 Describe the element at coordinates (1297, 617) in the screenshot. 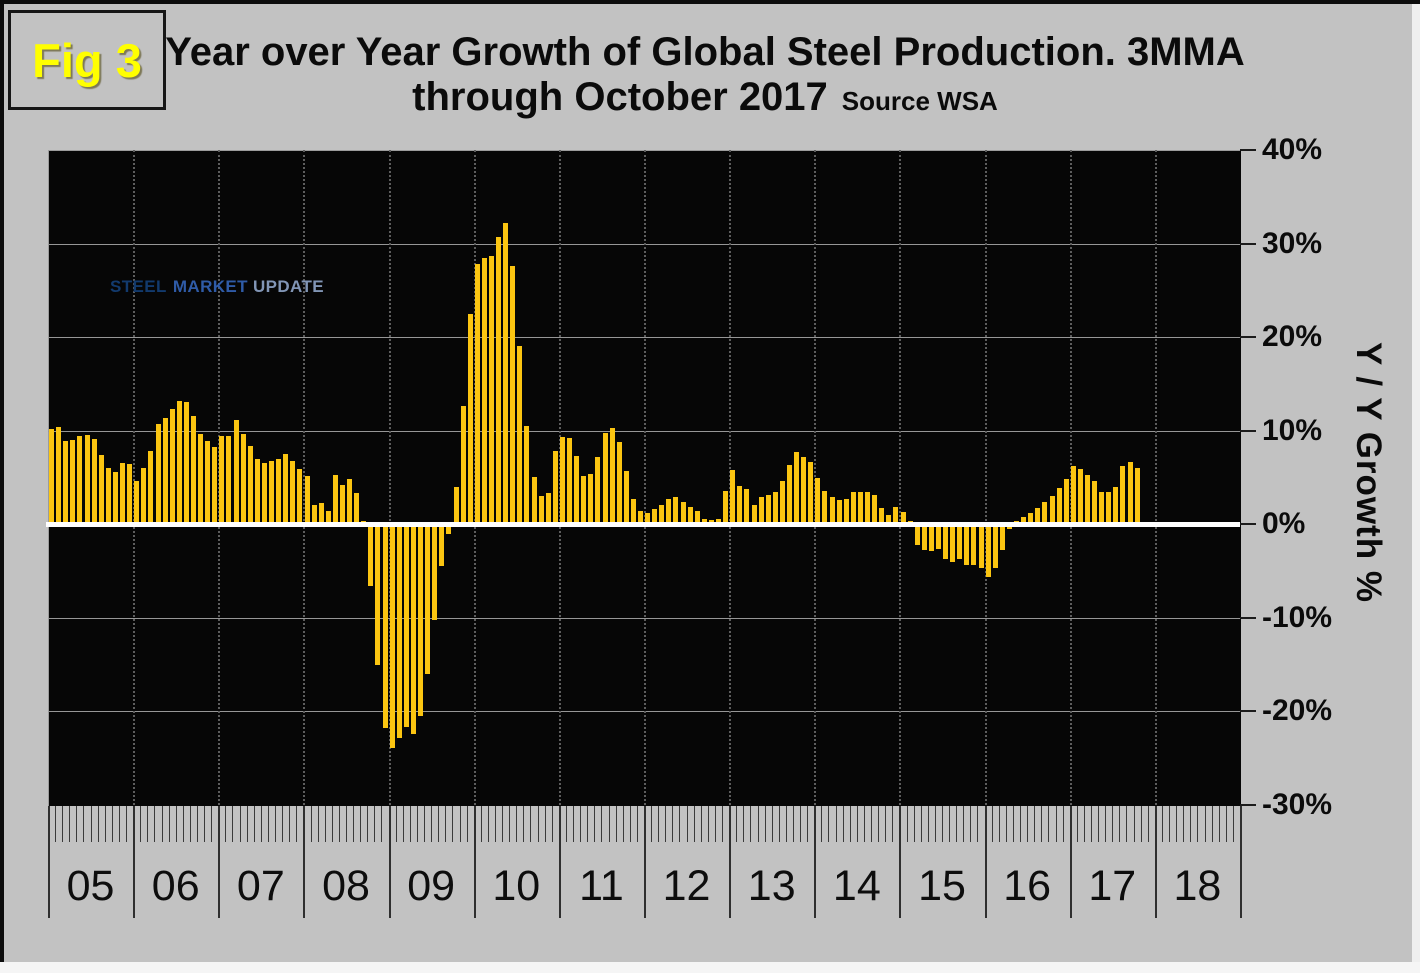

I see `y-tick-label: -10%` at that location.